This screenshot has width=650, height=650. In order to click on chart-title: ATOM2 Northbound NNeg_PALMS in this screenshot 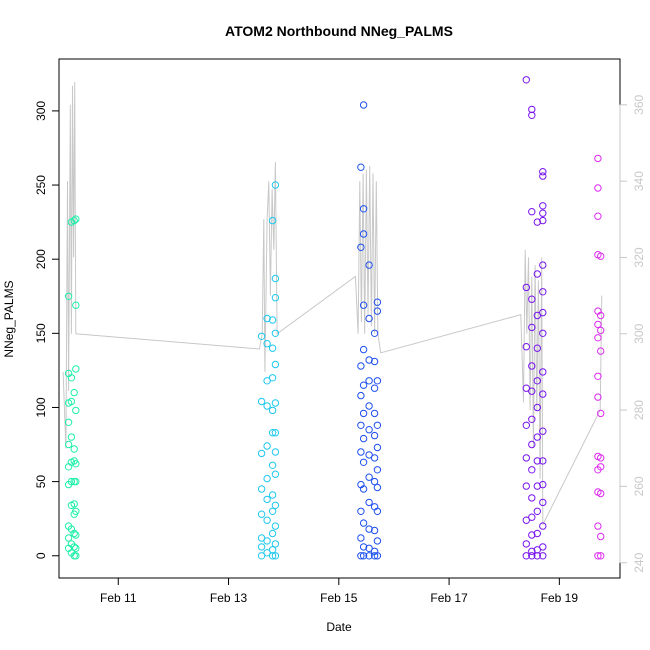, I will do `click(339, 31)`.